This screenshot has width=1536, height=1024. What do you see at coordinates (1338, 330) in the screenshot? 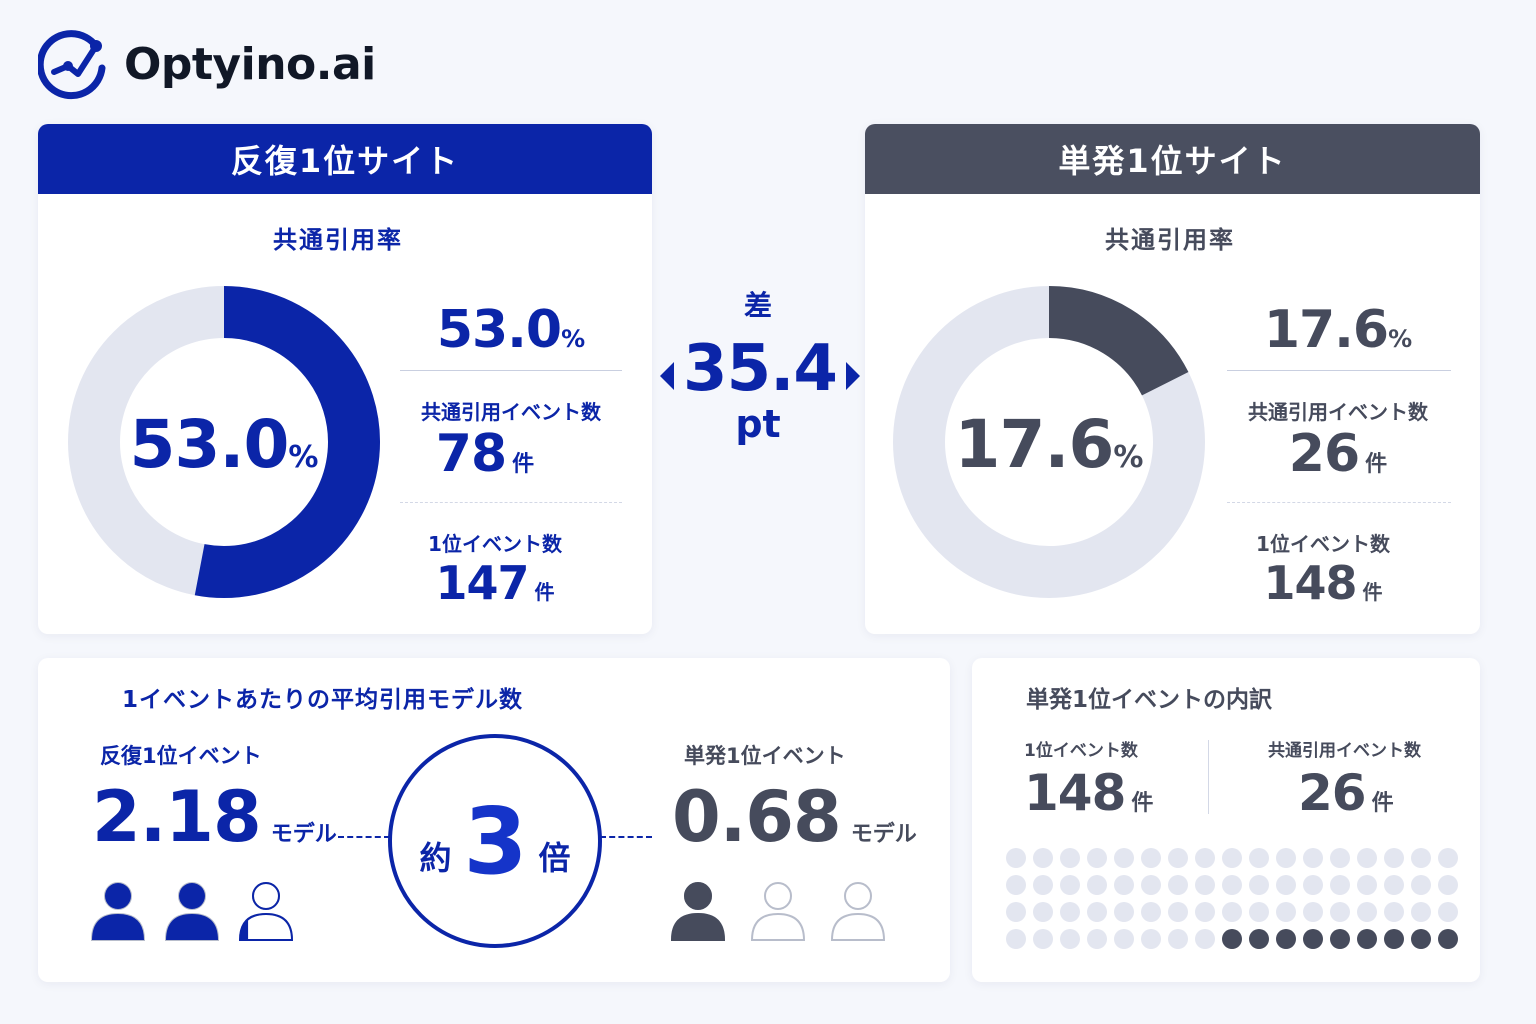
I see `right-stat-rate: 17.6 %` at bounding box center [1338, 330].